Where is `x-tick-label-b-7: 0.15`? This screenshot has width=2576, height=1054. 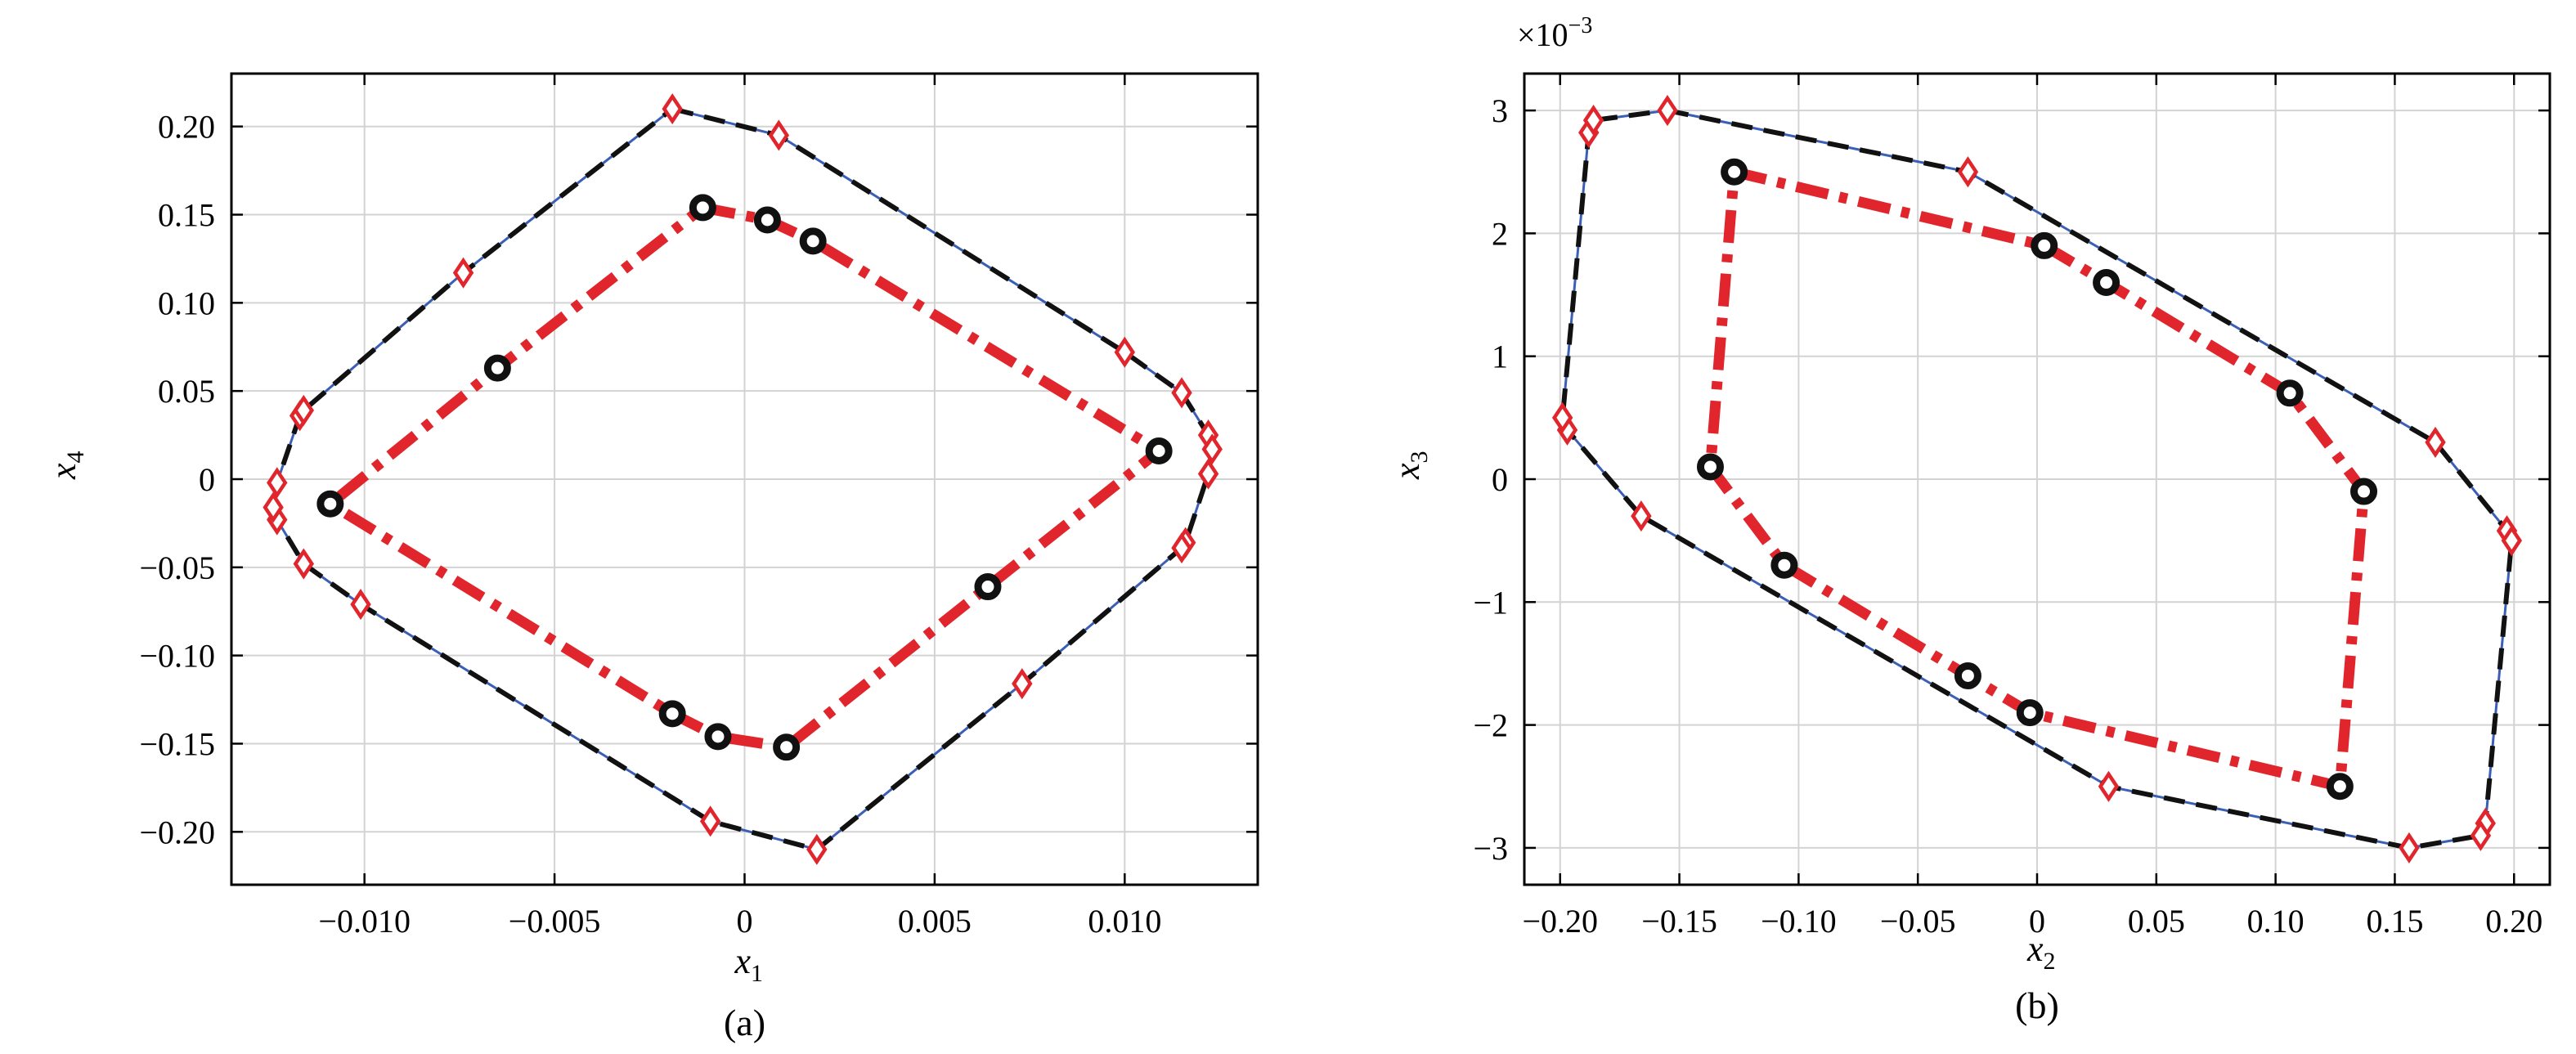
x-tick-label-b-7: 0.15 is located at coordinates (2395, 921).